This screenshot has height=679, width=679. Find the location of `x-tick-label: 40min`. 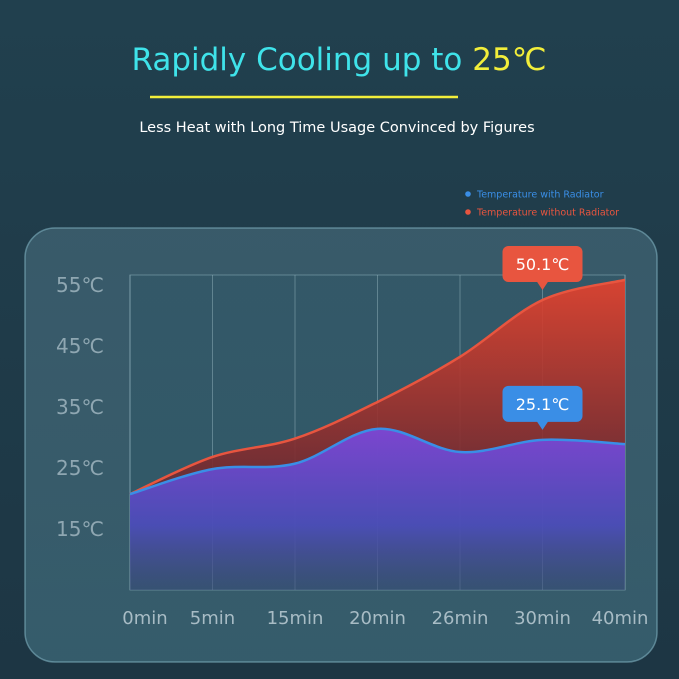

x-tick-label: 40min is located at coordinates (620, 618).